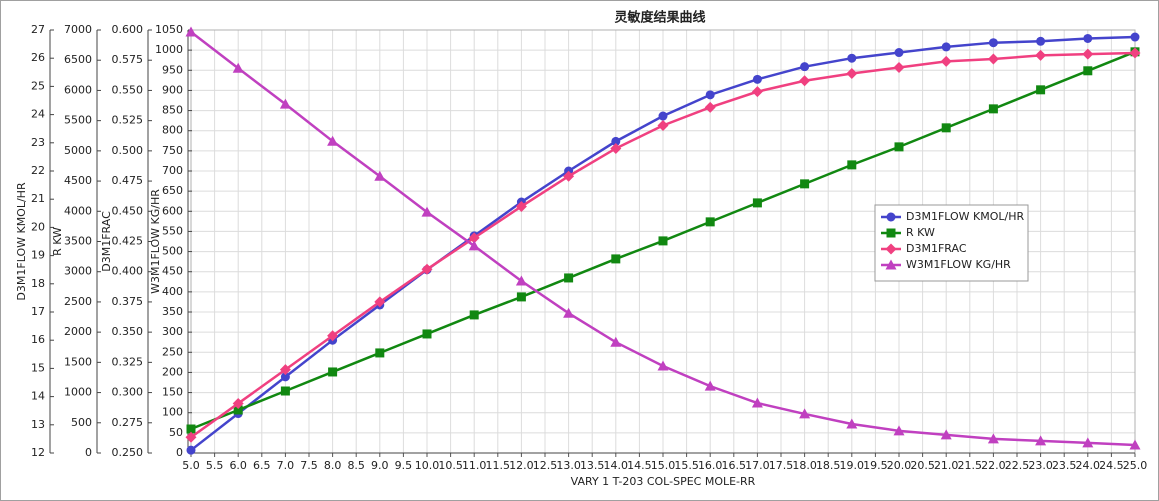  Describe the element at coordinates (172, 89) in the screenshot. I see `y-tick-label: 900` at that location.